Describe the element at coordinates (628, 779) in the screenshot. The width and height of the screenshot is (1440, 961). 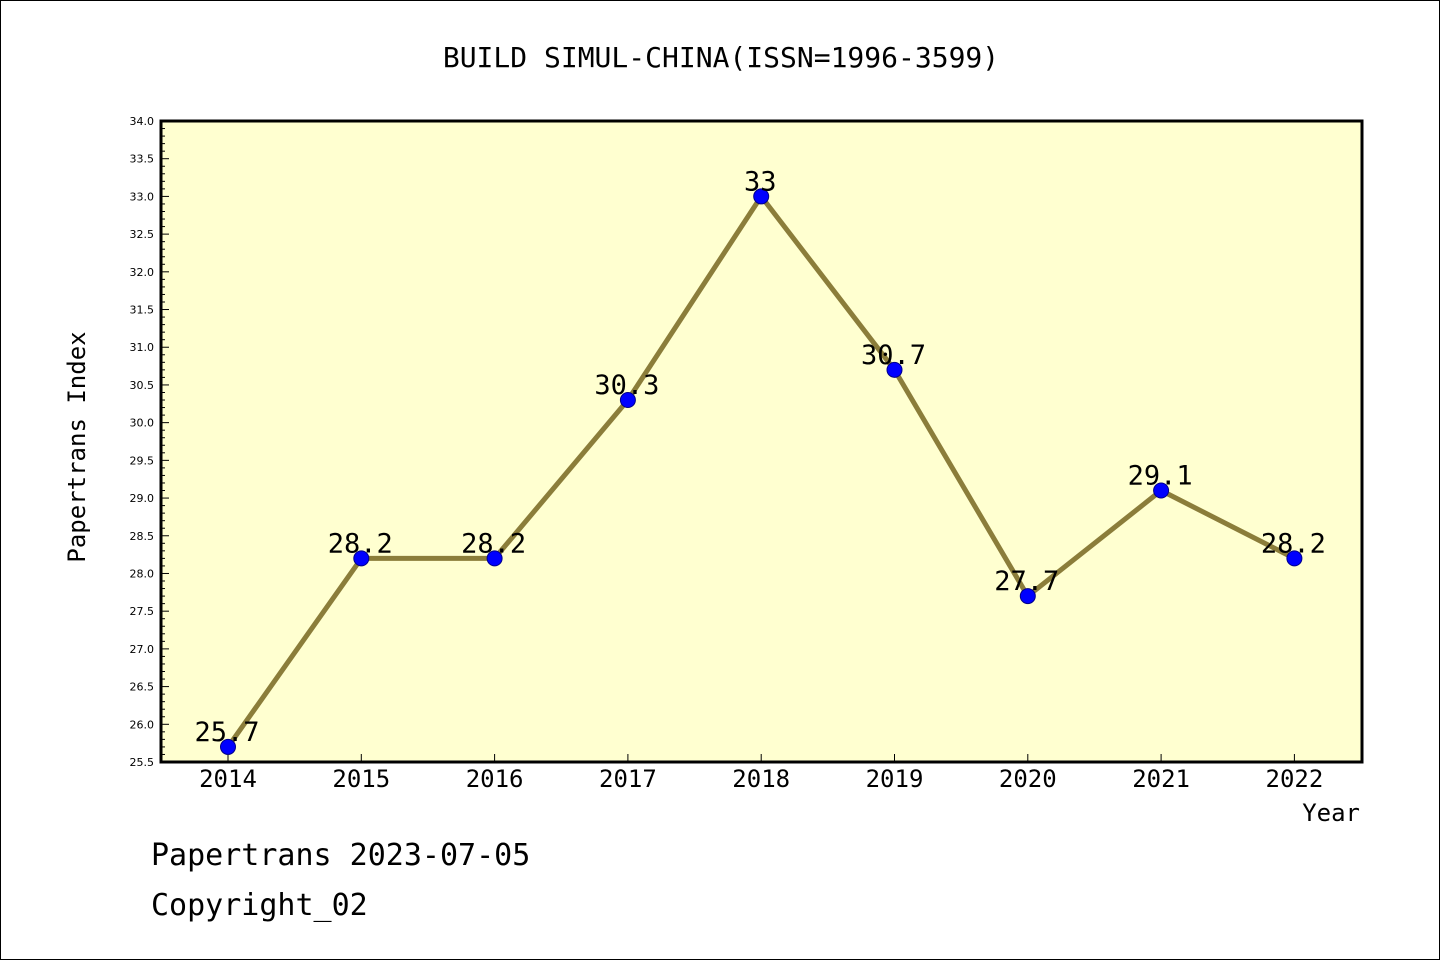
I see `x-tick-label: 2017` at that location.